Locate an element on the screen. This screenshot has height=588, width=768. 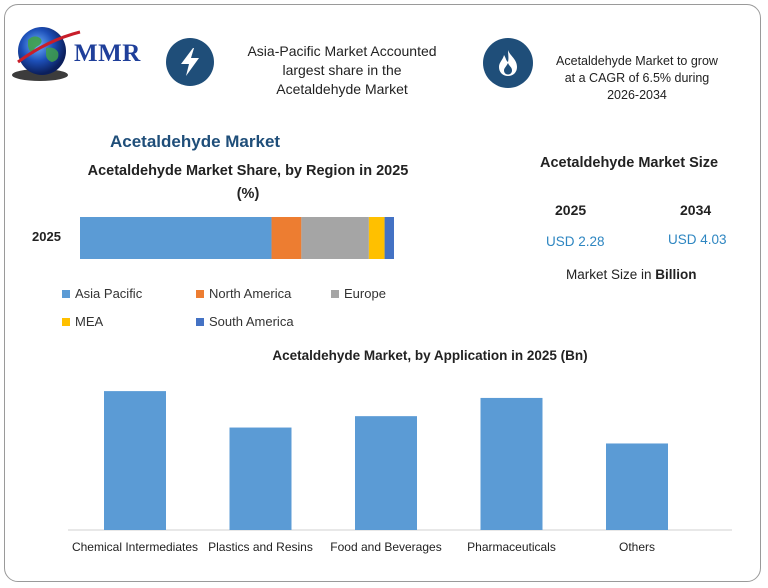
legend-mea: MEA is located at coordinates (82, 321).